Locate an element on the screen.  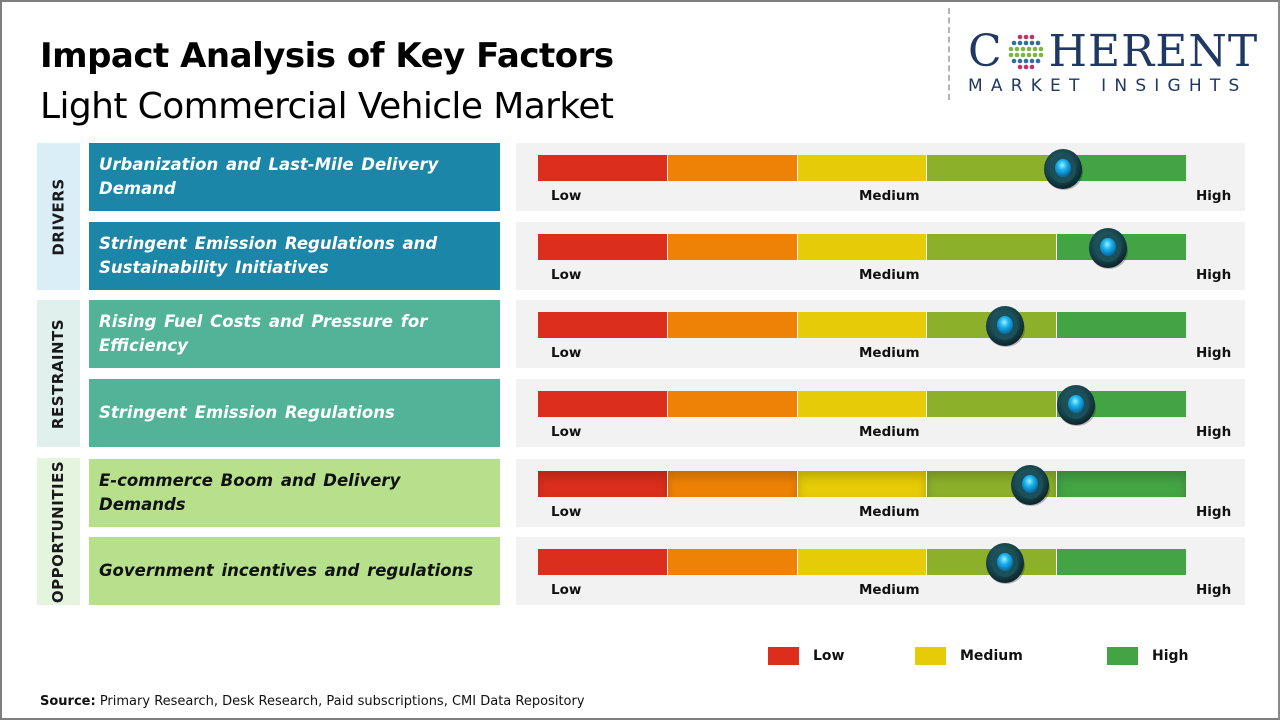
legend-item-medium: Medium is located at coordinates (969, 656).